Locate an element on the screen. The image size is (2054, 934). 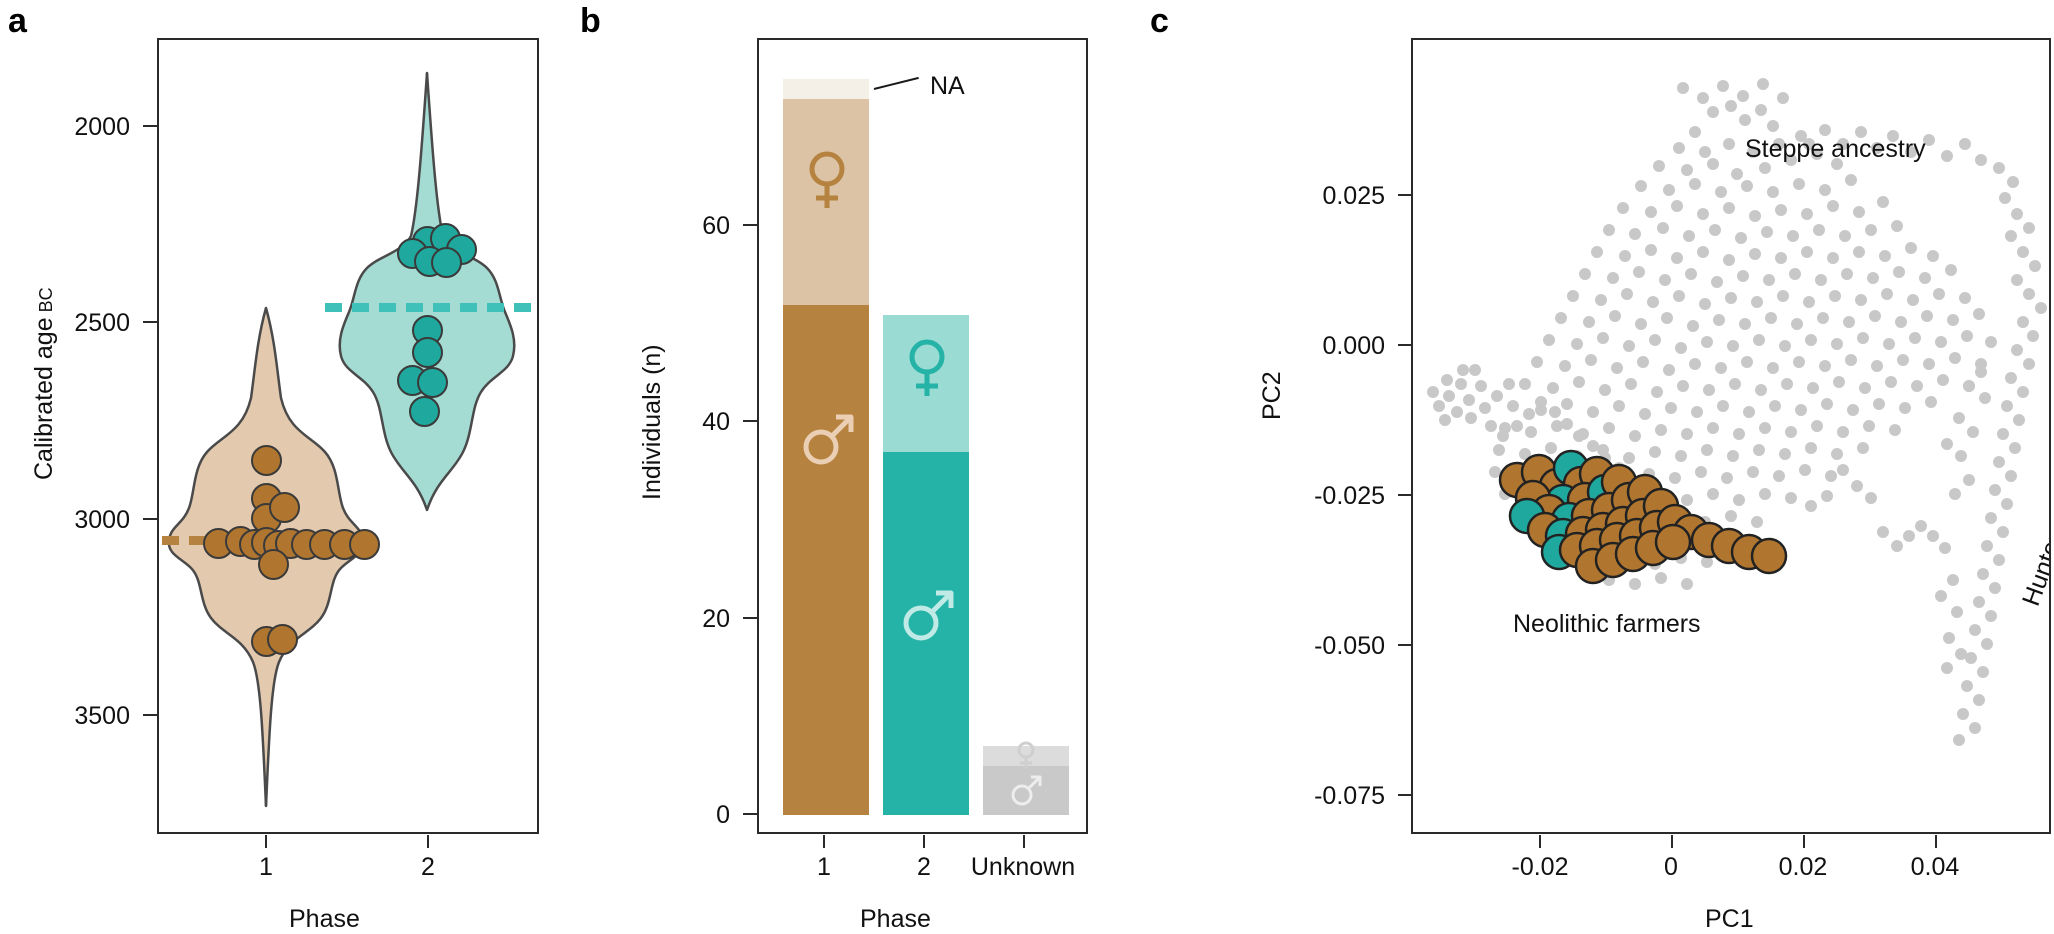
panel-b-plot-area is located at coordinates (922, 436).